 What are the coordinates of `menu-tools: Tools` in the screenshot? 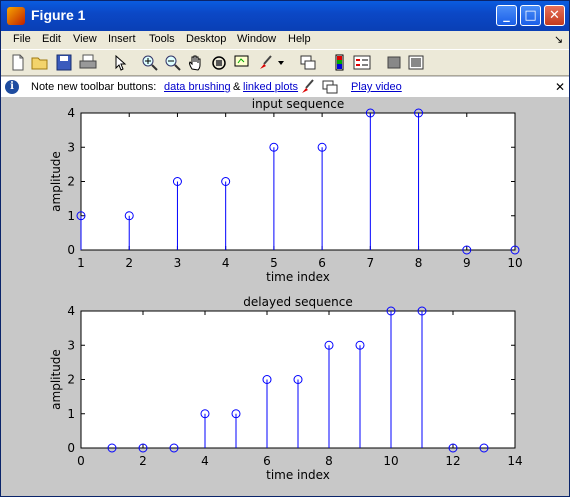 It's located at (162, 39).